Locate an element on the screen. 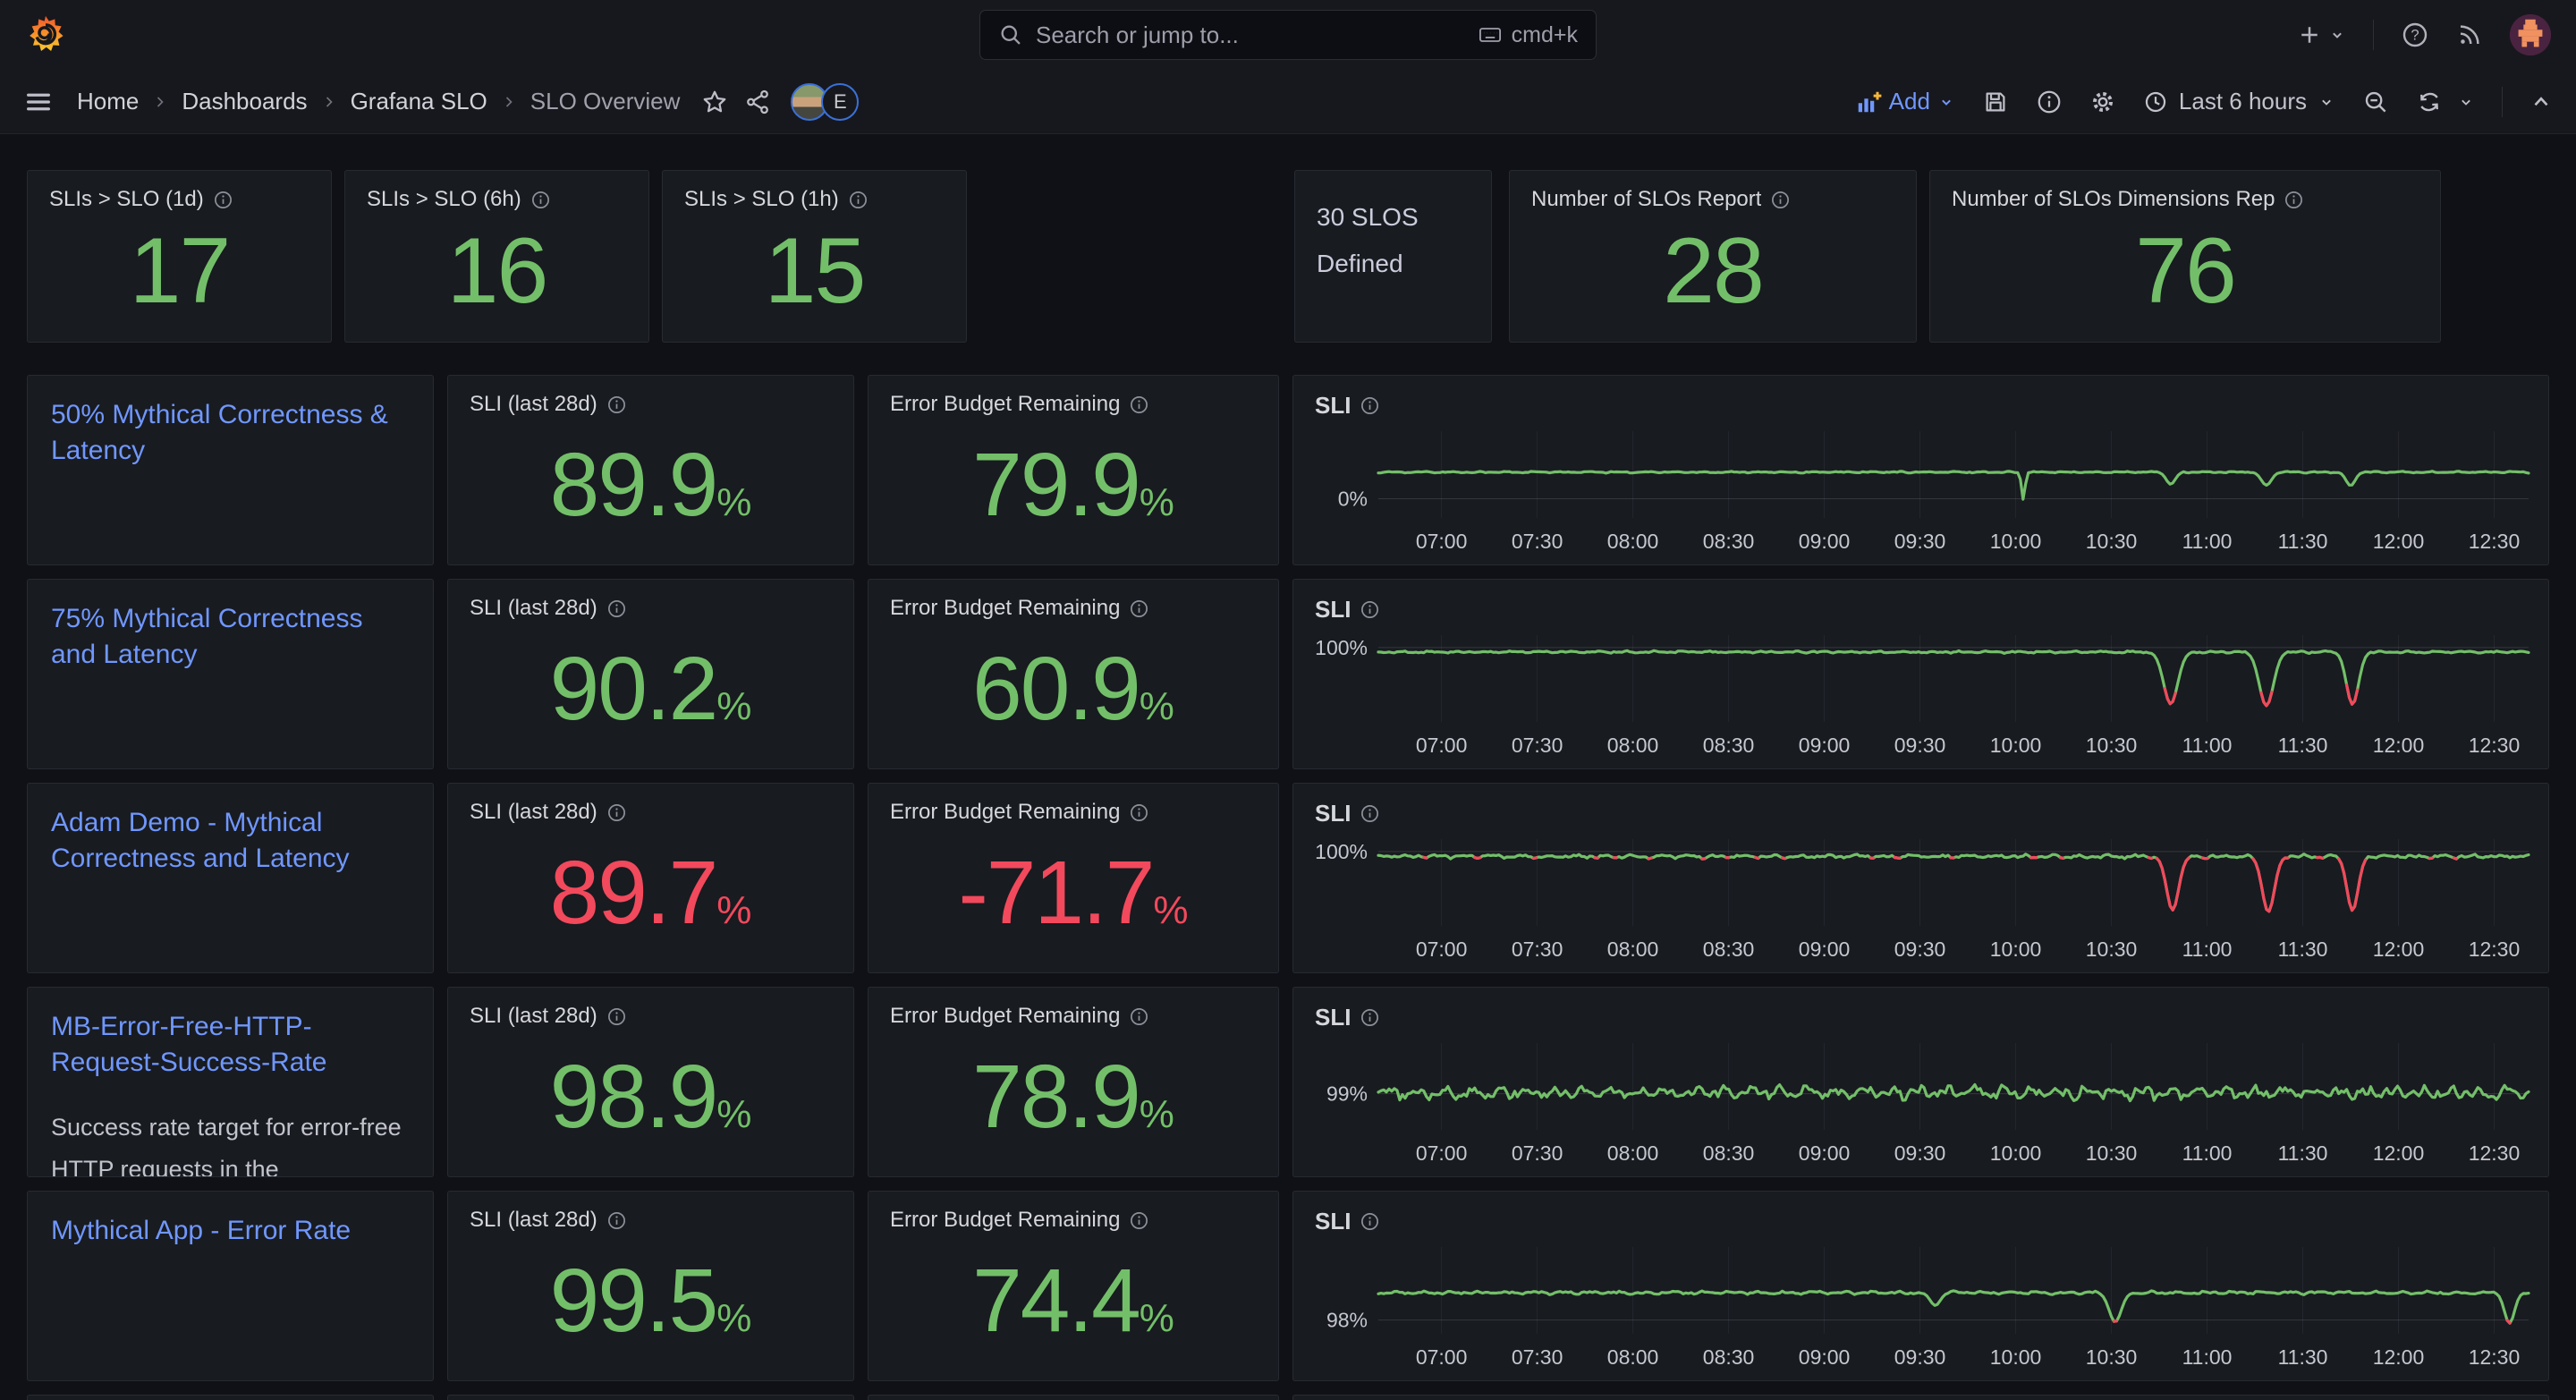  search-icon is located at coordinates (1010, 34).